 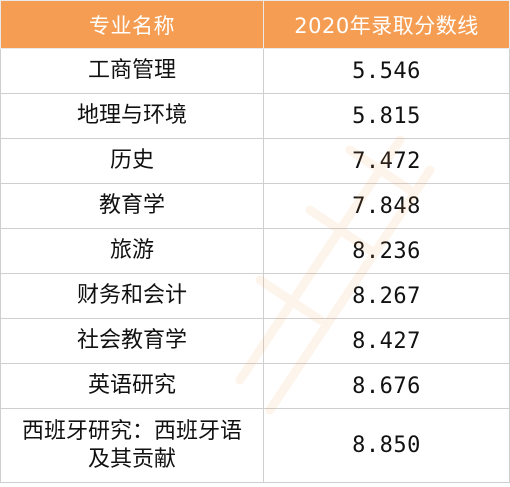 What do you see at coordinates (132, 71) in the screenshot?
I see `major-name-cell: 工商管理` at bounding box center [132, 71].